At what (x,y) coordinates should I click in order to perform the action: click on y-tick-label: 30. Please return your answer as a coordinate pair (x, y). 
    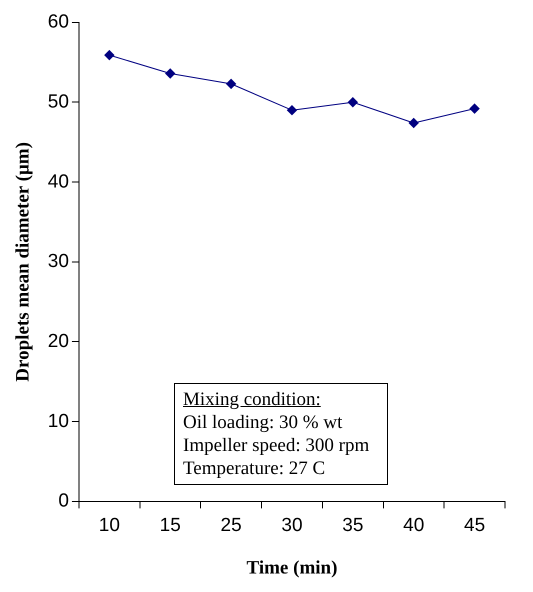
    Looking at the image, I should click on (58, 261).